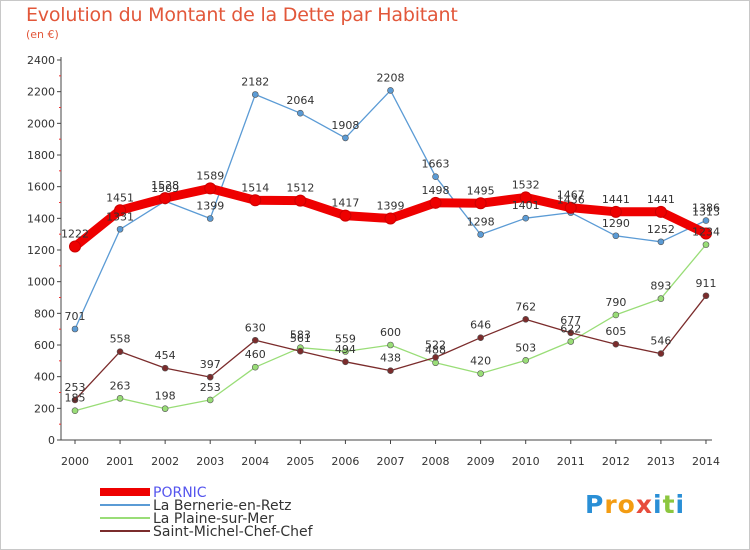 This screenshot has height=550, width=750. What do you see at coordinates (705, 283) in the screenshot?
I see `data-label: 911` at bounding box center [705, 283].